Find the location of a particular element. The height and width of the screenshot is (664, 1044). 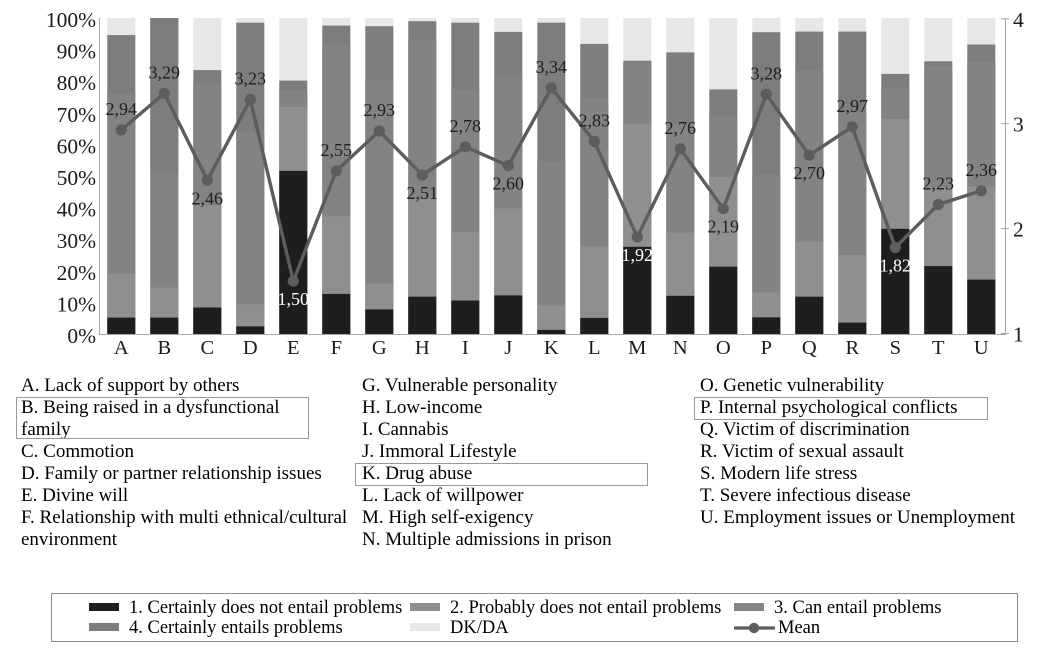

svg-text: 30% is located at coordinates (77, 241).